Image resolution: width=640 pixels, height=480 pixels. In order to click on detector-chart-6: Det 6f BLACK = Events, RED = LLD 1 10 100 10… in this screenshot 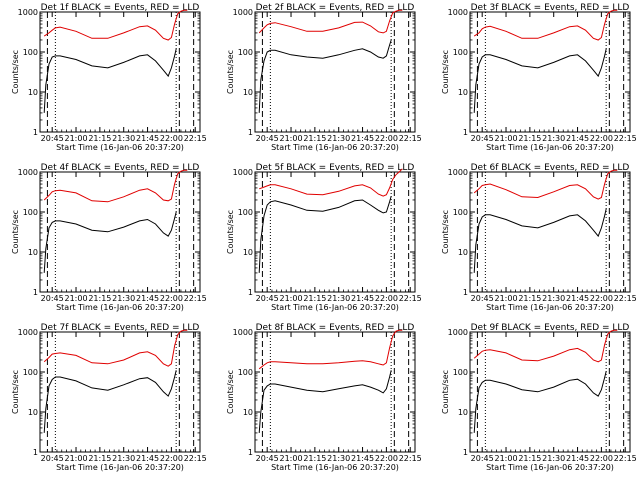, I will do `click(539, 237)`.